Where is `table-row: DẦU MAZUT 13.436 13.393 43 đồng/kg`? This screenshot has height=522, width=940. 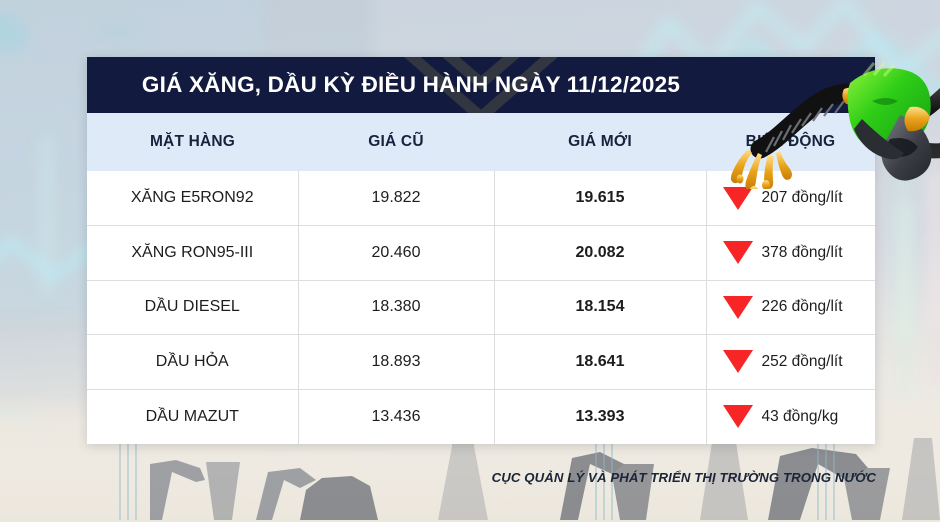
table-row: DẦU MAZUT 13.436 13.393 43 đồng/kg is located at coordinates (481, 416).